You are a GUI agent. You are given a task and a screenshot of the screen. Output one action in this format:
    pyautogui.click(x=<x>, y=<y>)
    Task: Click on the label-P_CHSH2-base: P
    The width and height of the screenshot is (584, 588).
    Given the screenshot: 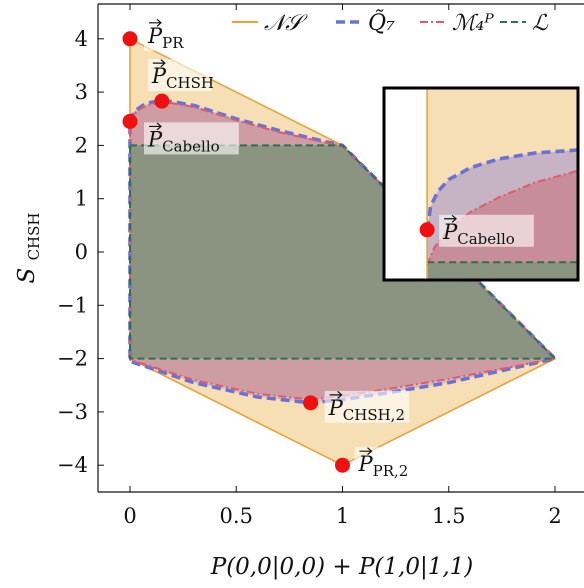 What is the action you would take?
    pyautogui.click(x=336, y=408)
    